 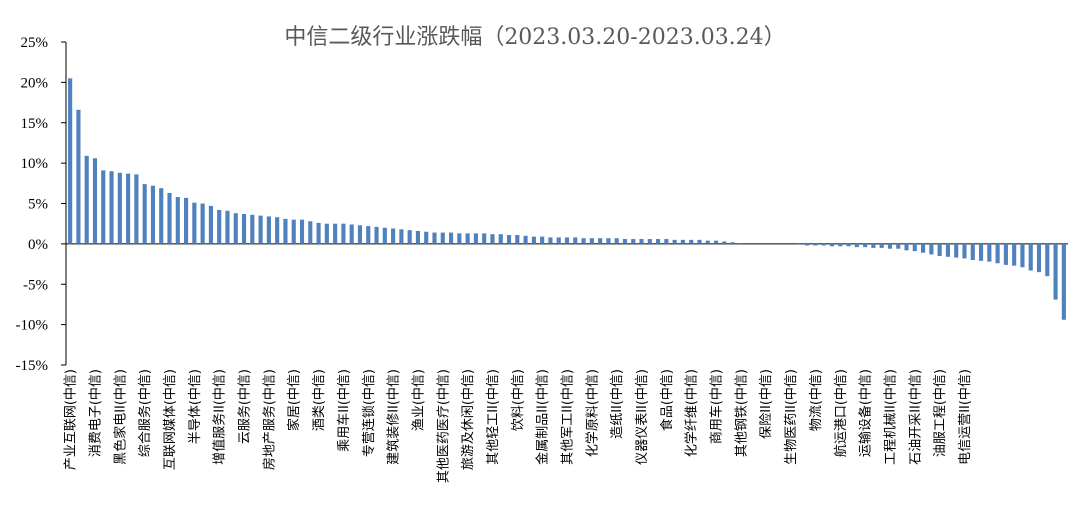 What do you see at coordinates (38, 245) in the screenshot?
I see `y-tick-label: 0%` at bounding box center [38, 245].